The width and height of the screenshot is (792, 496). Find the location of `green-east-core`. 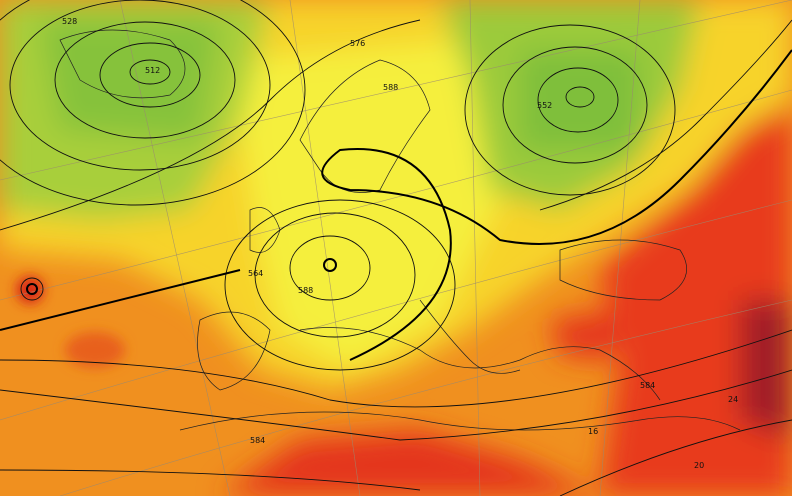

green-east-core is located at coordinates (580, 100).